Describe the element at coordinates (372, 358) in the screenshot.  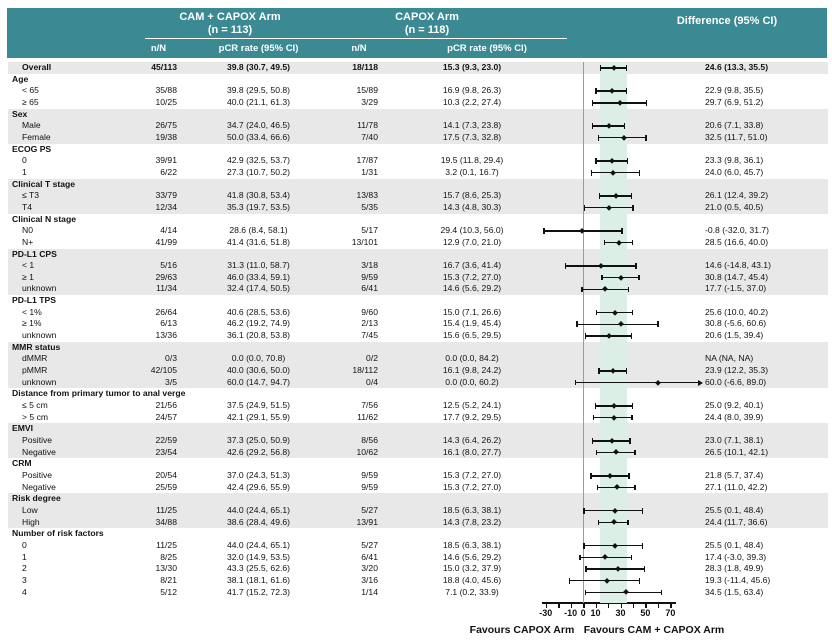
I see `arm2-nn-cell: 0/2` at that location.